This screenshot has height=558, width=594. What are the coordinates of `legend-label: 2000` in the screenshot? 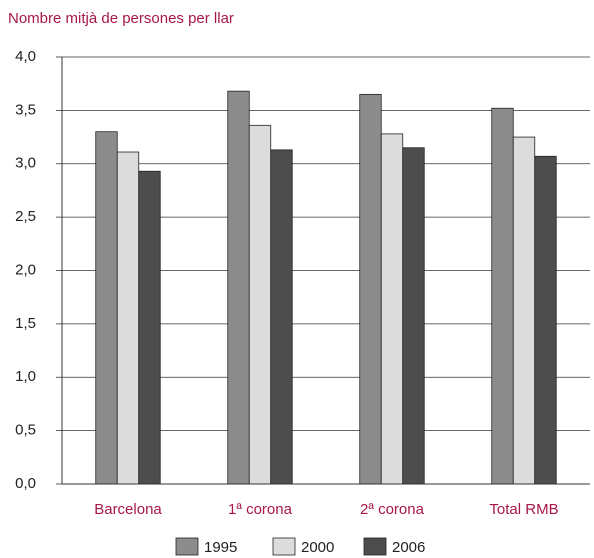 It's located at (317, 547).